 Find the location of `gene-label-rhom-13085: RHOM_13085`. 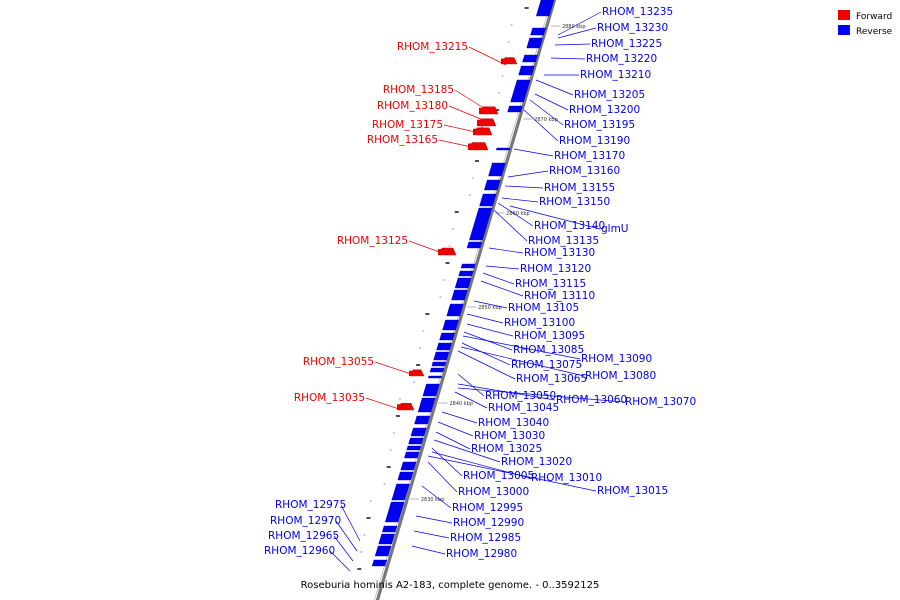

gene-label-rhom-13085: RHOM_13085 is located at coordinates (548, 350).